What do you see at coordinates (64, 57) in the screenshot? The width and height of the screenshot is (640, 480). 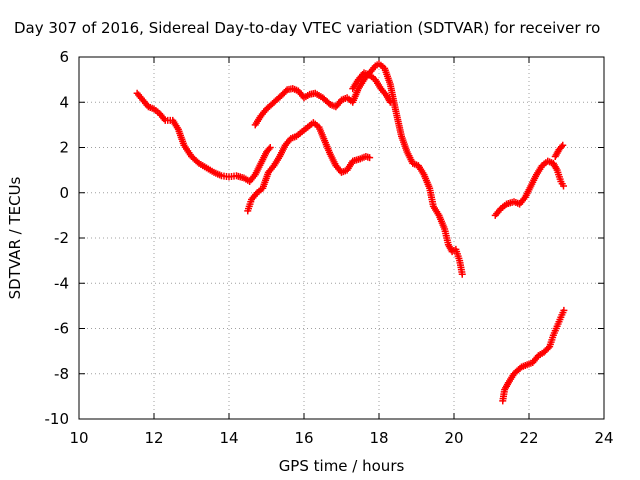 I see `y-tick-label: 6` at bounding box center [64, 57].